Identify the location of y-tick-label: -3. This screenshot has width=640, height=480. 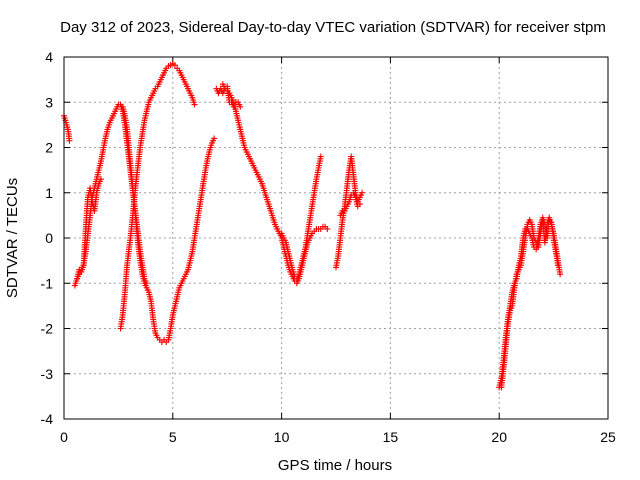
(47, 374).